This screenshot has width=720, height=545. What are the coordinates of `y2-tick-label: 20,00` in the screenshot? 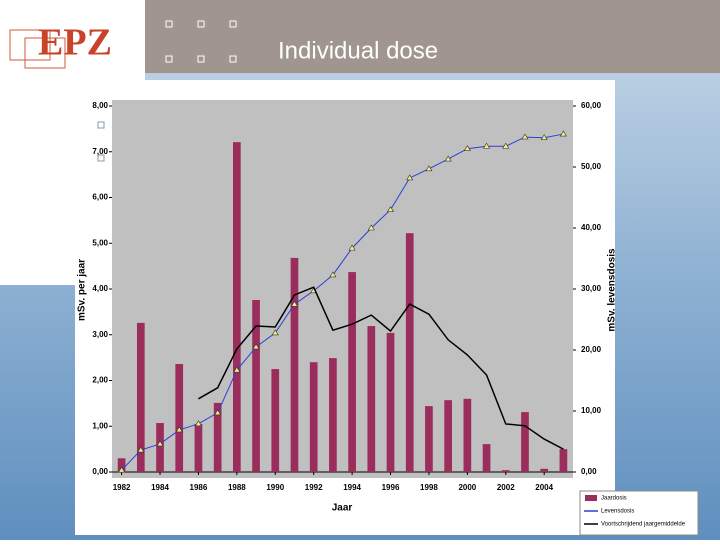 It's located at (591, 349).